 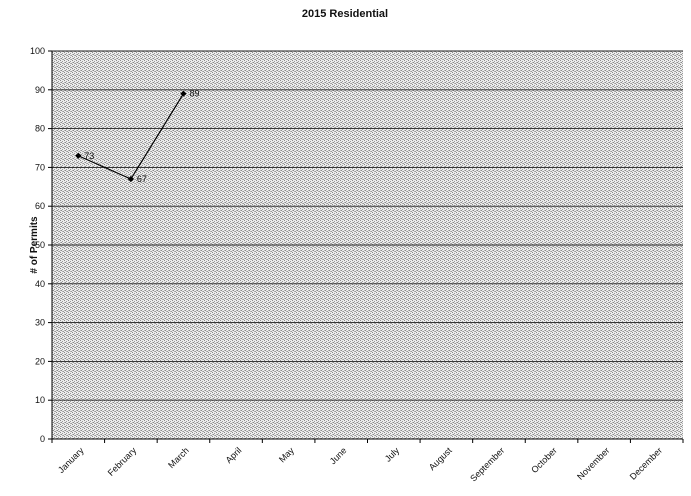 I want to click on x-tick-label: April, so click(x=234, y=455).